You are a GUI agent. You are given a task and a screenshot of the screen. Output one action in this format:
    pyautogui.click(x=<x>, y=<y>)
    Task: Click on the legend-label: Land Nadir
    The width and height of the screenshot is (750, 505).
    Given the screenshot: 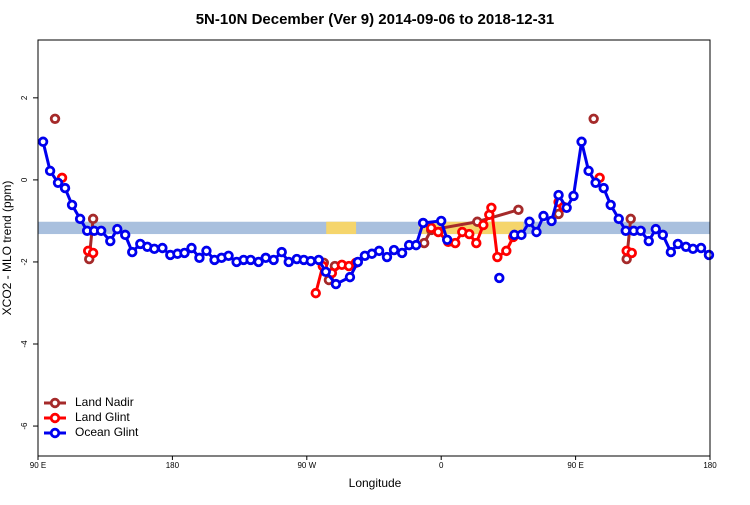 What is the action you would take?
    pyautogui.click(x=104, y=402)
    